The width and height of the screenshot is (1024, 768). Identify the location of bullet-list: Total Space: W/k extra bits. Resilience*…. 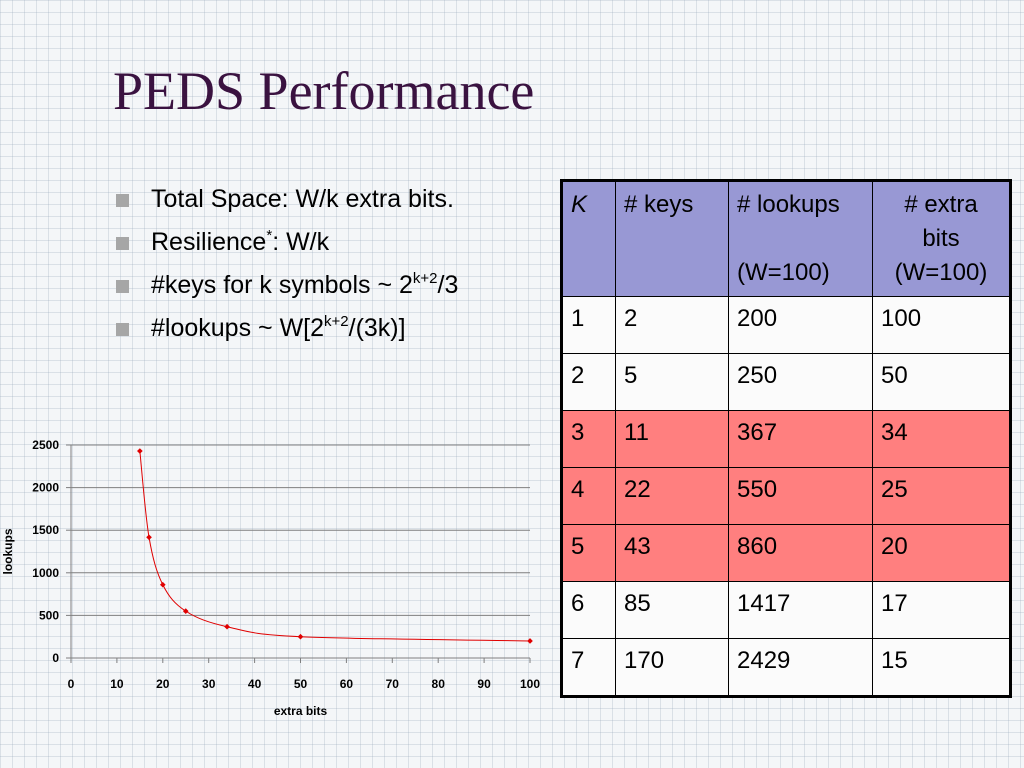
(328, 269).